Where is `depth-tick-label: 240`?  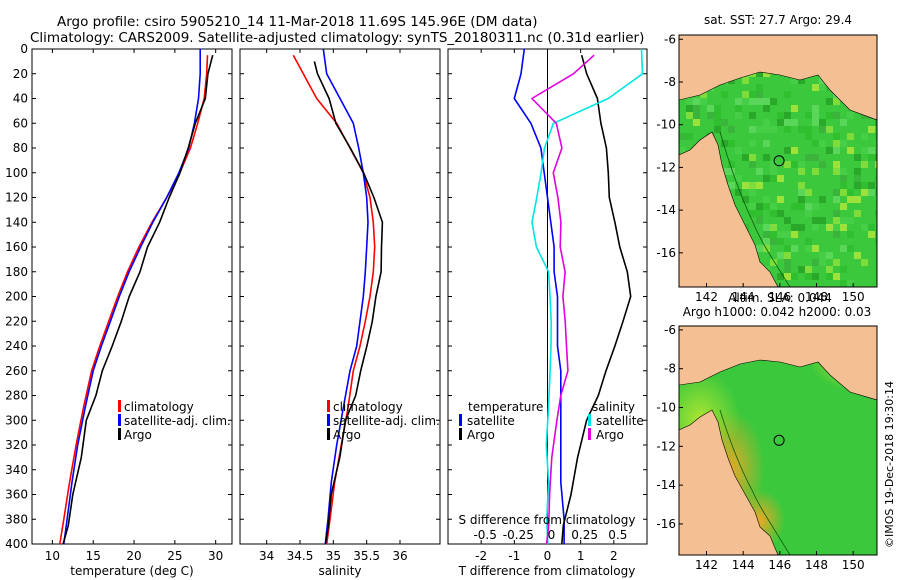
depth-tick-label: 240 is located at coordinates (16, 346).